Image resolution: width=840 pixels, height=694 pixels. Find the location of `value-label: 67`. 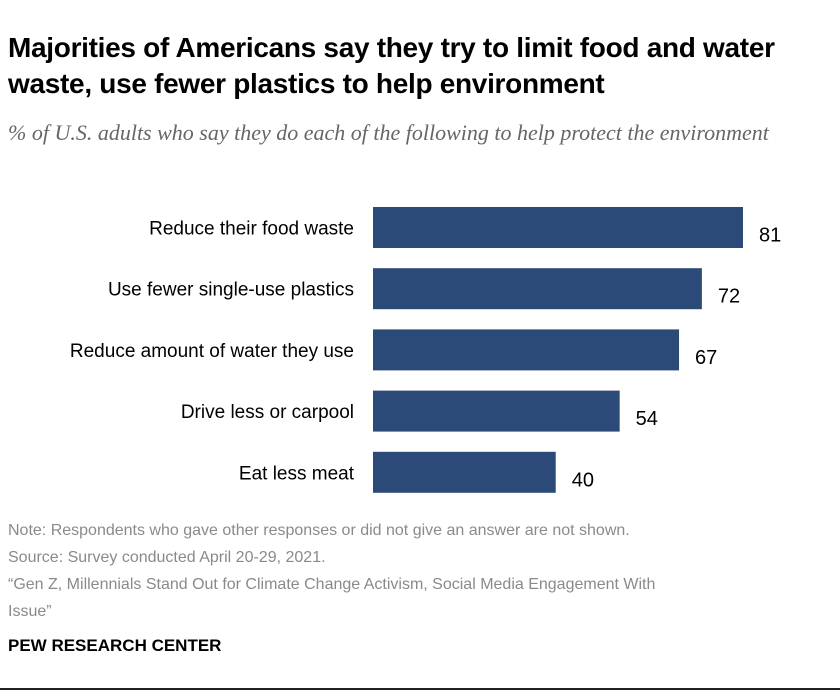

value-label: 67 is located at coordinates (706, 358).